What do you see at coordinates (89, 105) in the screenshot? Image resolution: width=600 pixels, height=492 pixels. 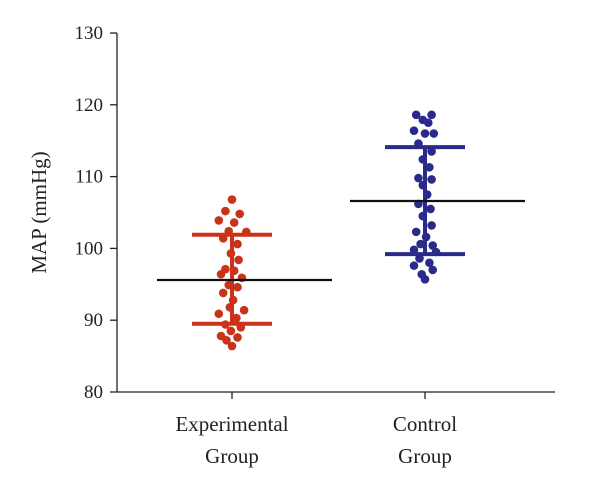 I see `y-tick-label: 120` at bounding box center [89, 105].